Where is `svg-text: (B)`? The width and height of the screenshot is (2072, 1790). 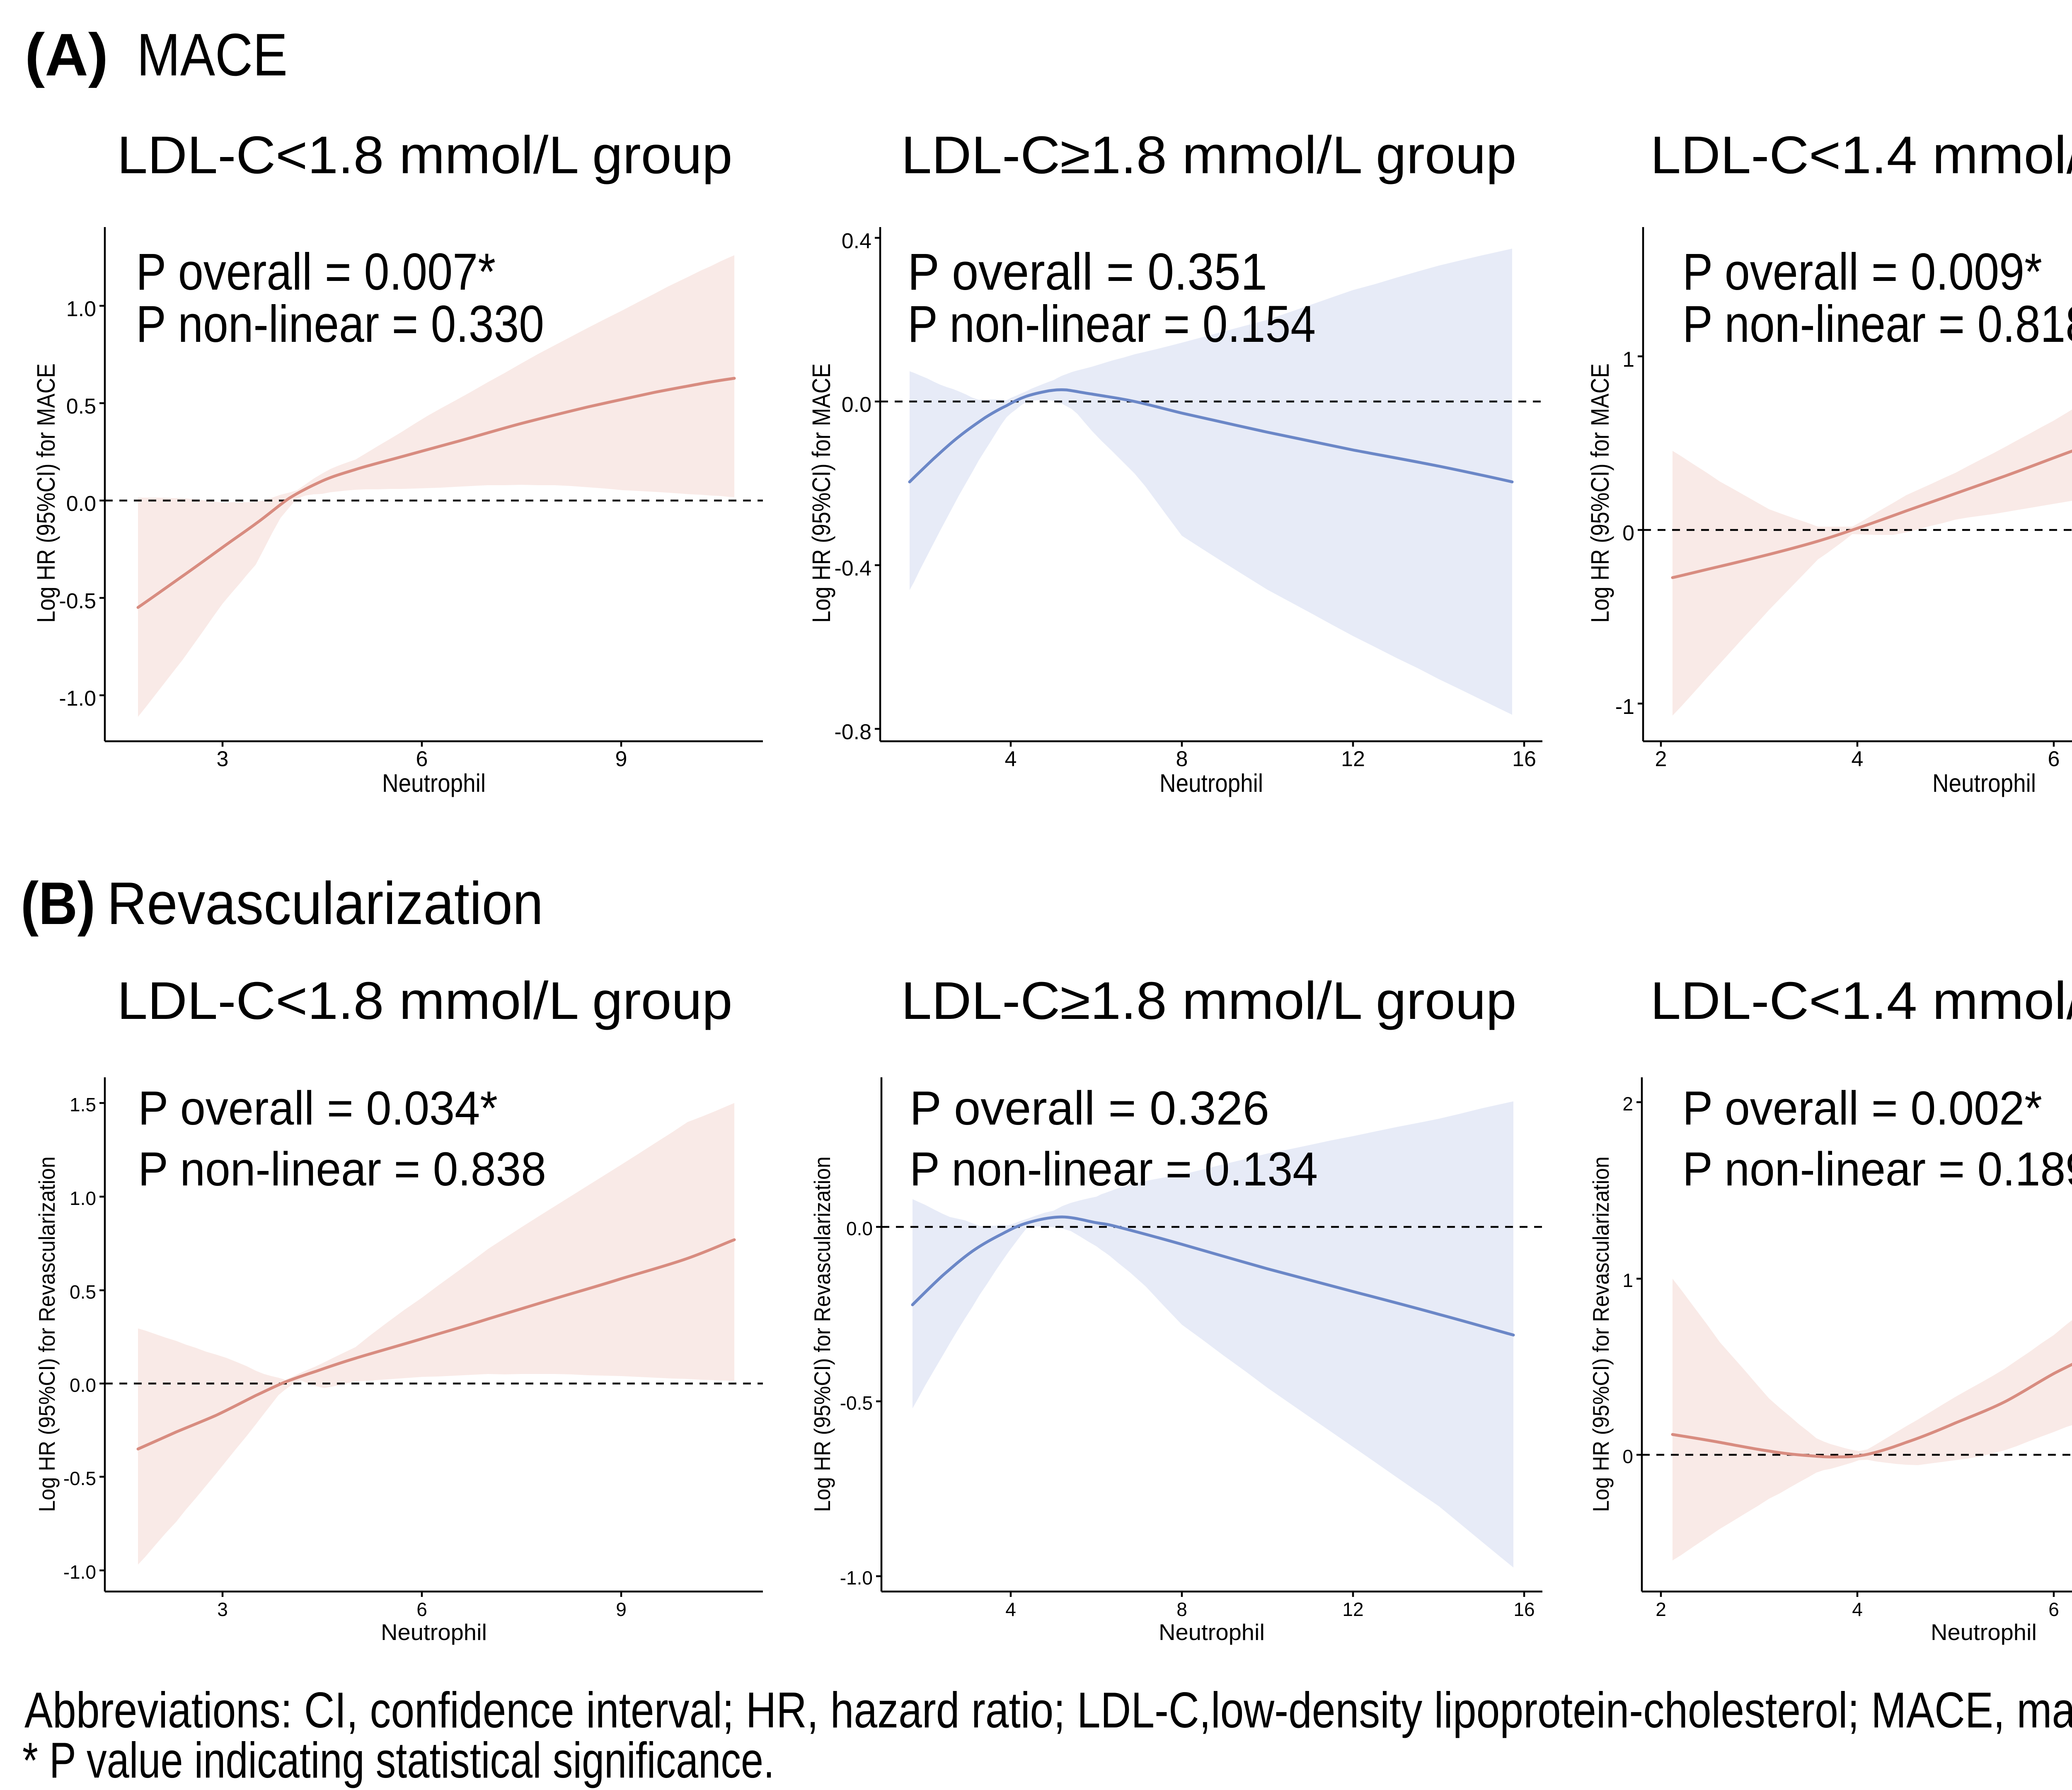 svg-text: (B) is located at coordinates (58, 903).